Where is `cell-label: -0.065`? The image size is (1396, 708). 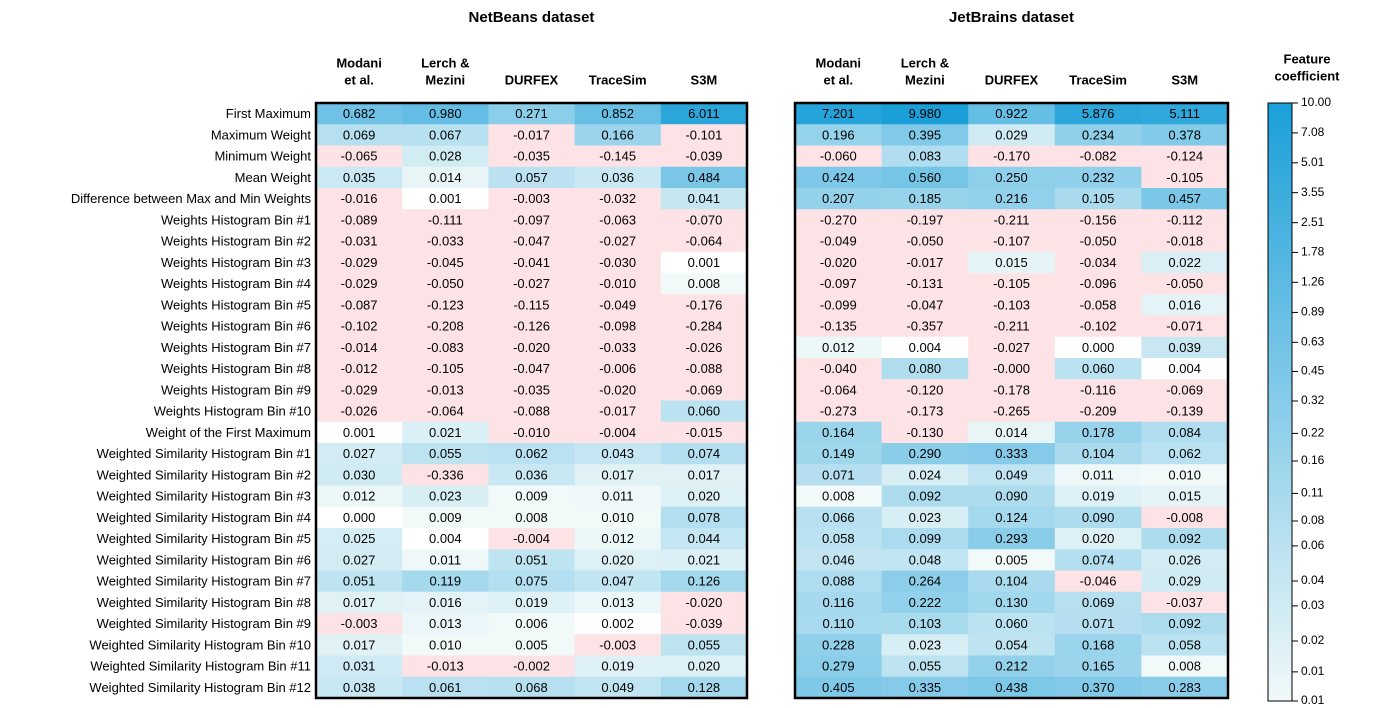
cell-label: -0.065 is located at coordinates (359, 156).